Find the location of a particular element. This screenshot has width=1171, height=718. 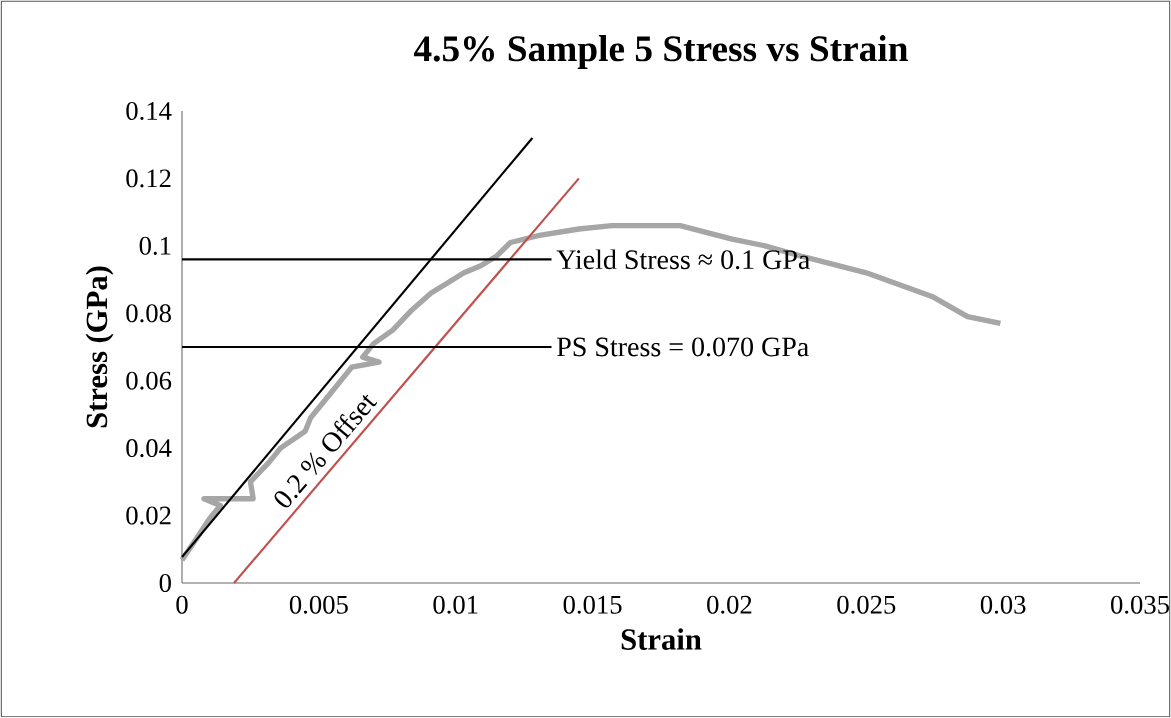

y-tick-label: 0.1 is located at coordinates (155, 245).